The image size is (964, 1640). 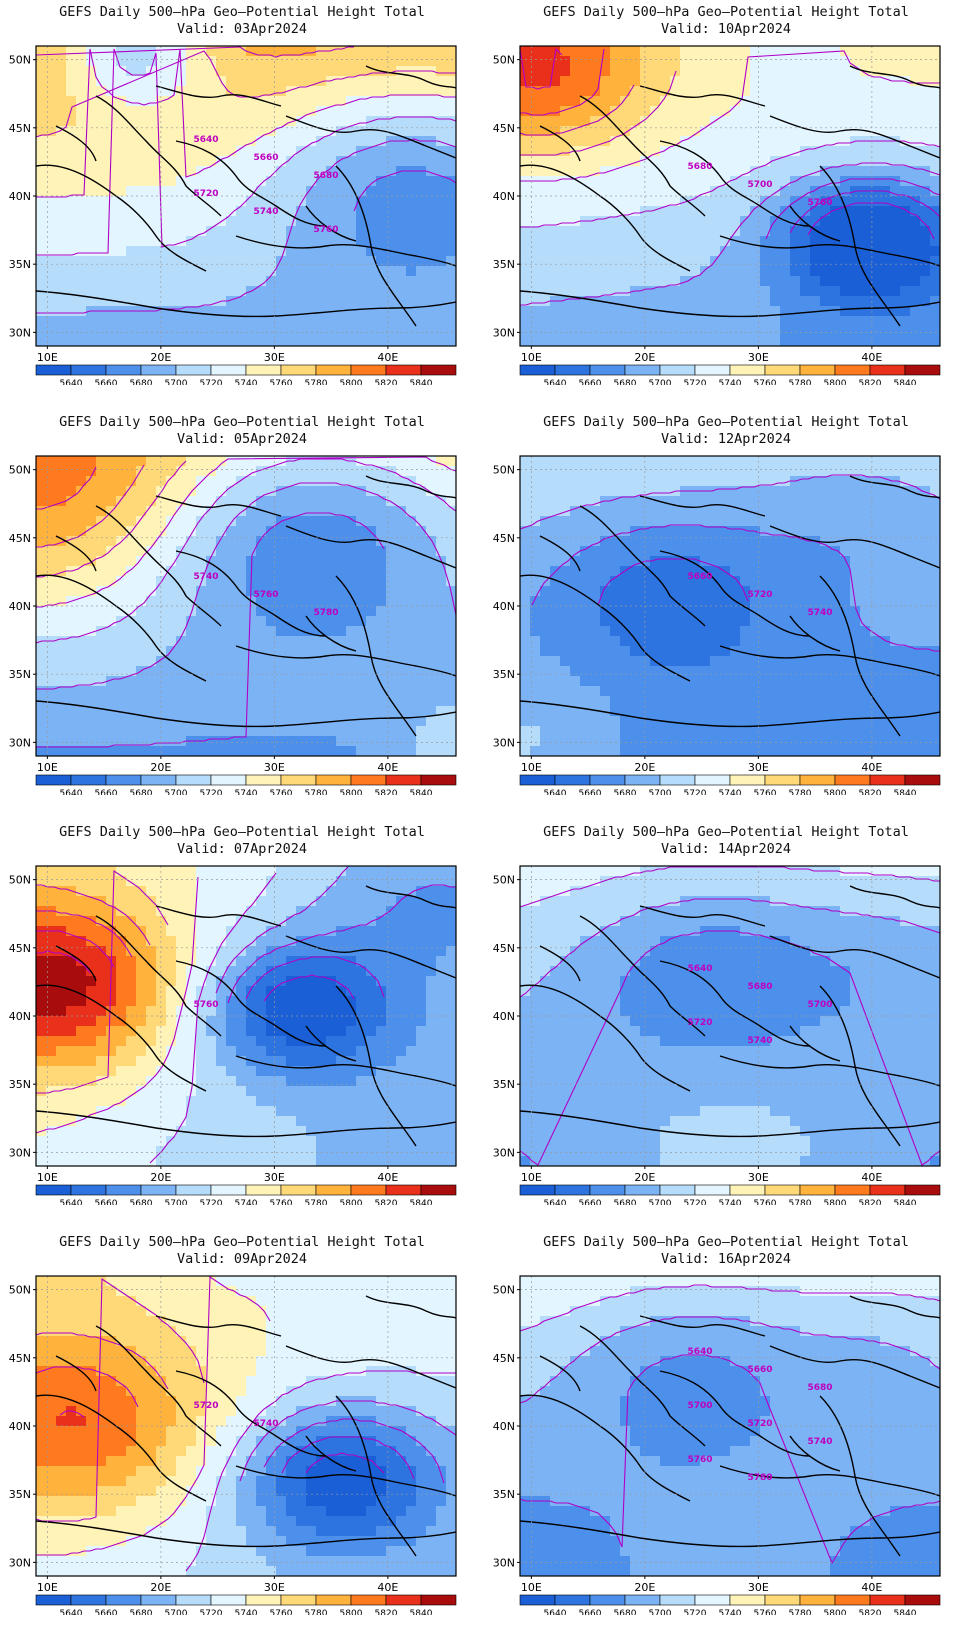 I want to click on grid-lines, so click(x=246, y=606).